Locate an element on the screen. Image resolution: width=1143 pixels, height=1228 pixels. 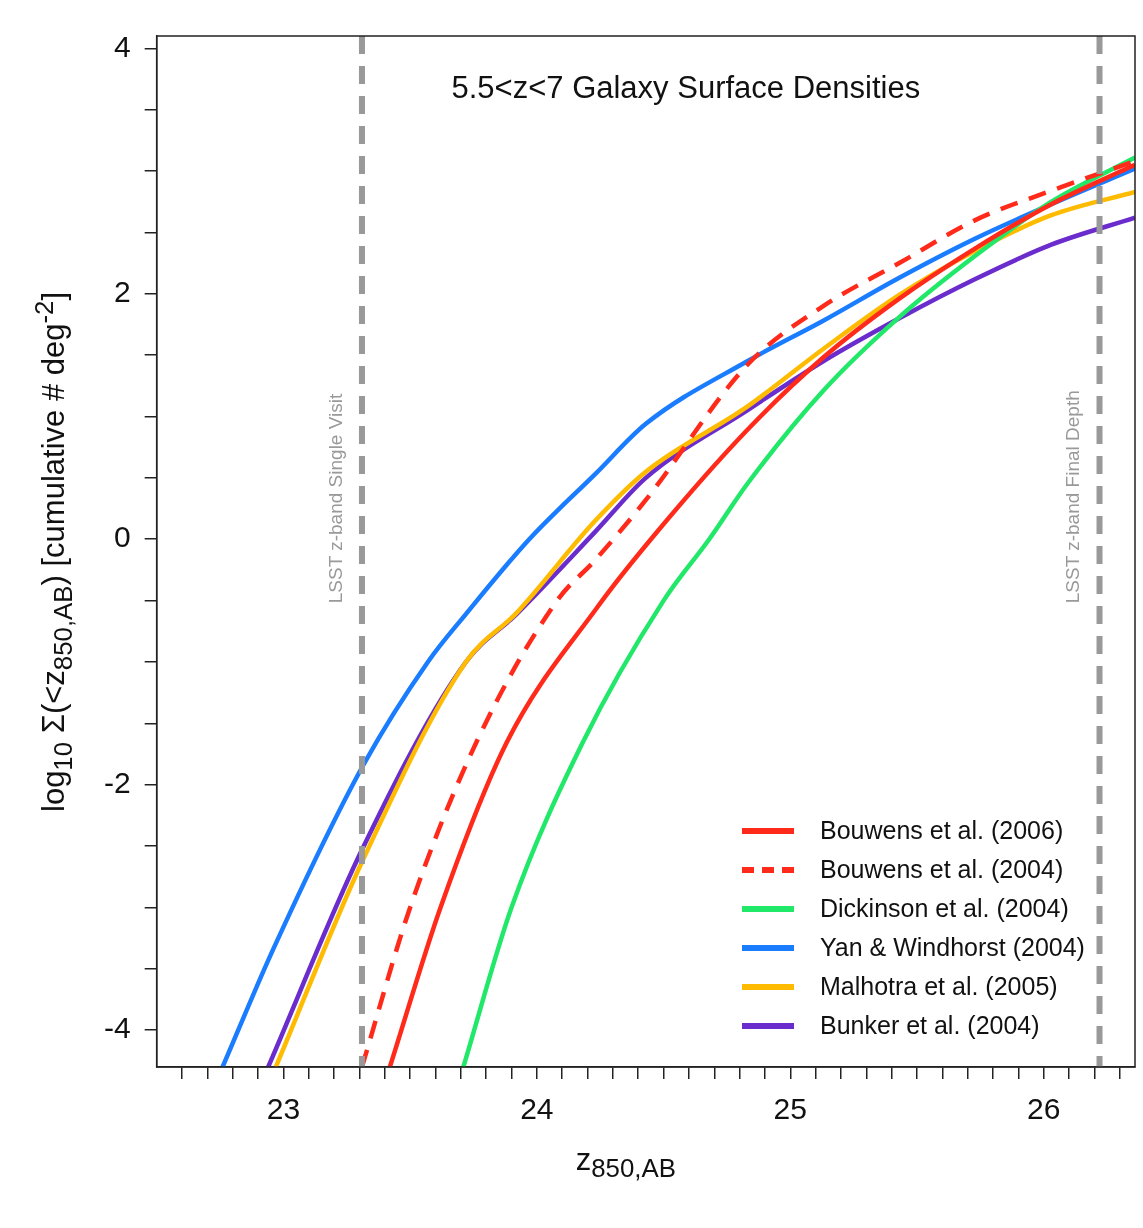
legend-label: Dickinson et al. (2004) is located at coordinates (944, 908).